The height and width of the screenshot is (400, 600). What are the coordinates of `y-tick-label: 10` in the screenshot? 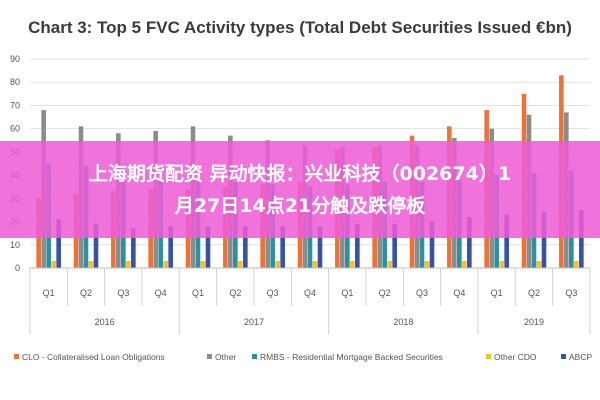 It's located at (15, 245).